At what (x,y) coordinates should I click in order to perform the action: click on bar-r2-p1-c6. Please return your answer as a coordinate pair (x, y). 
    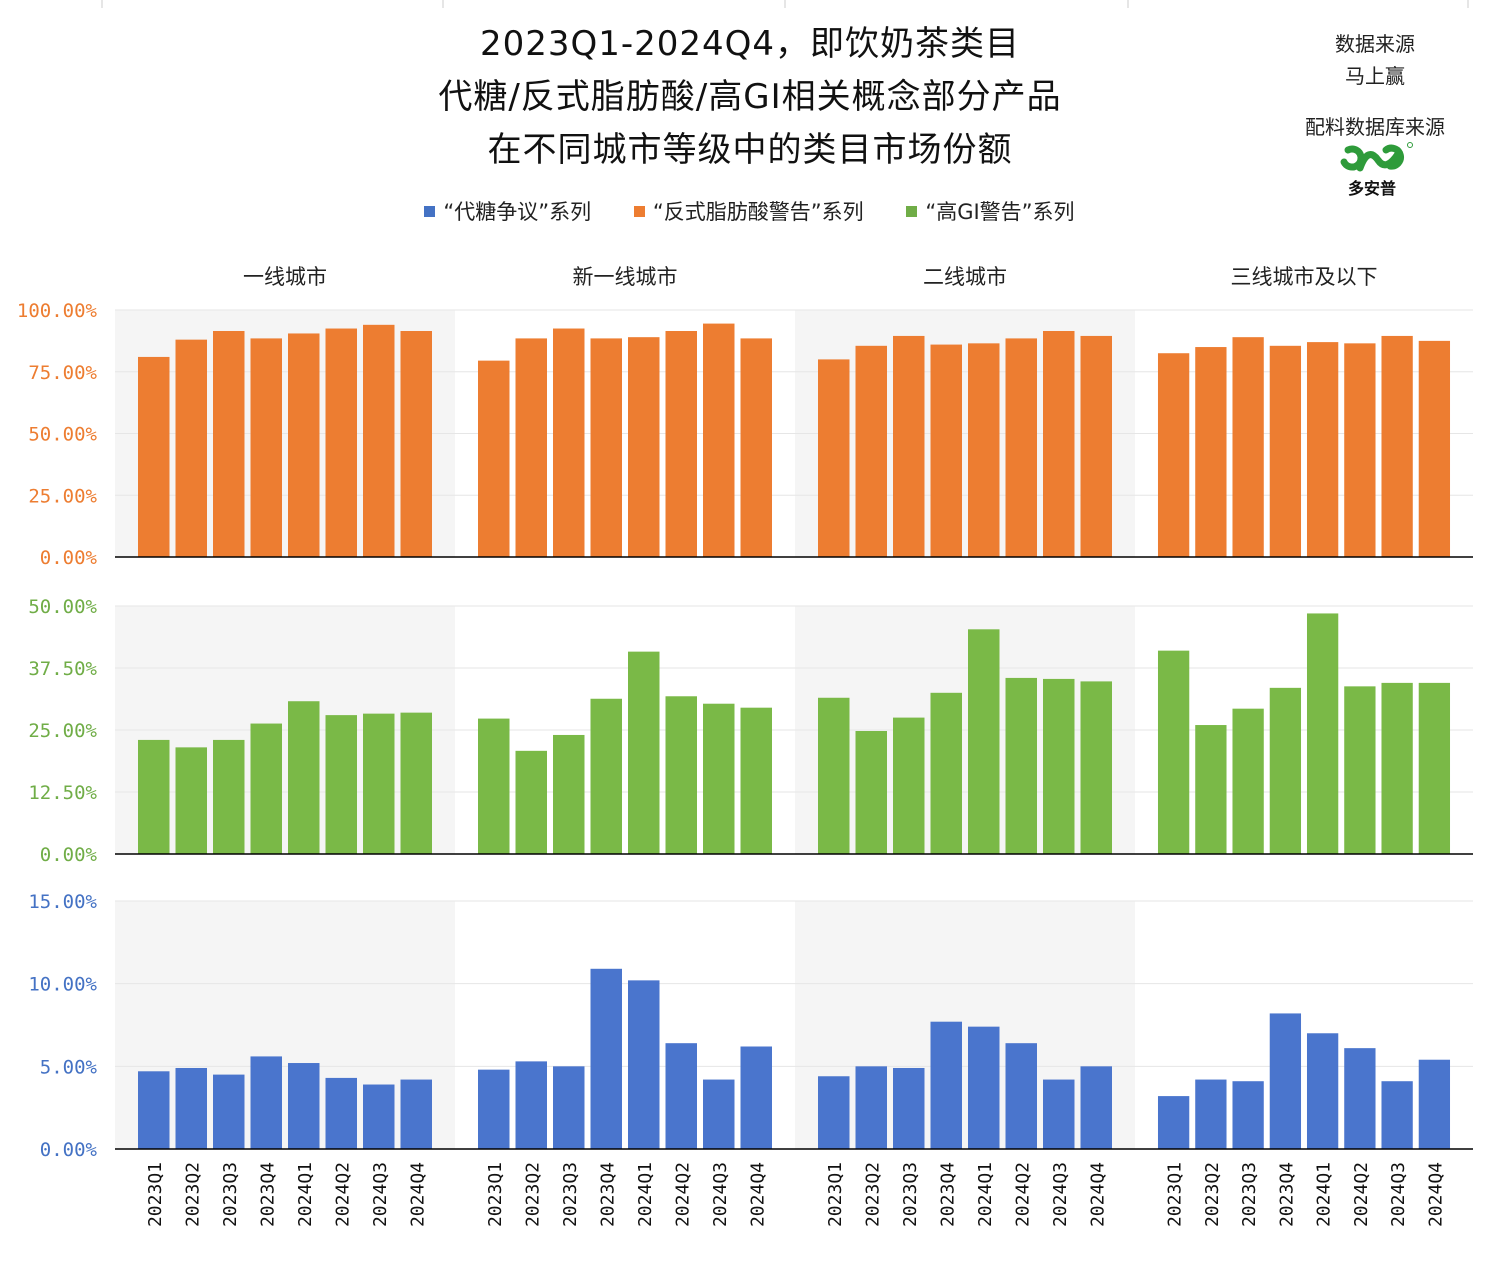
    Looking at the image, I should click on (719, 1114).